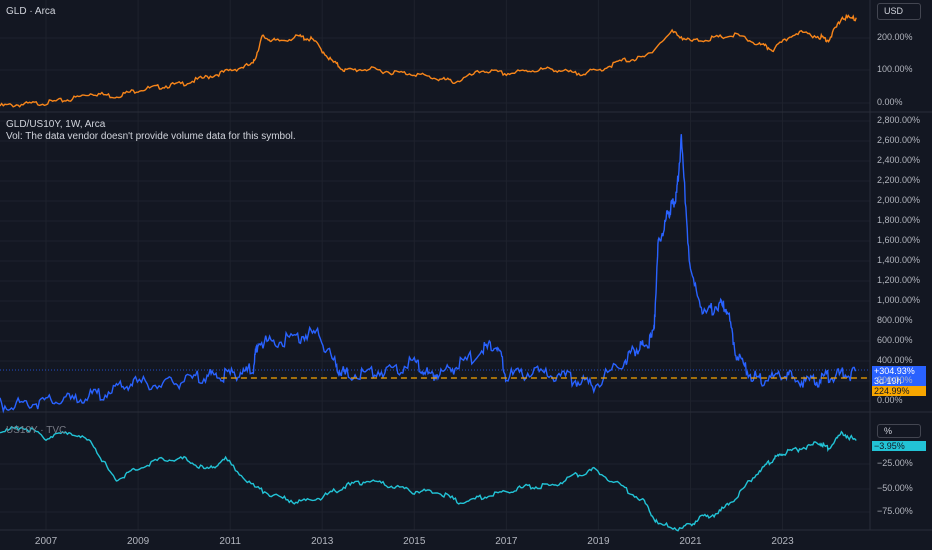 This screenshot has height=550, width=932. What do you see at coordinates (899, 280) in the screenshot?
I see `y-tick-label: 1,200.00%` at bounding box center [899, 280].